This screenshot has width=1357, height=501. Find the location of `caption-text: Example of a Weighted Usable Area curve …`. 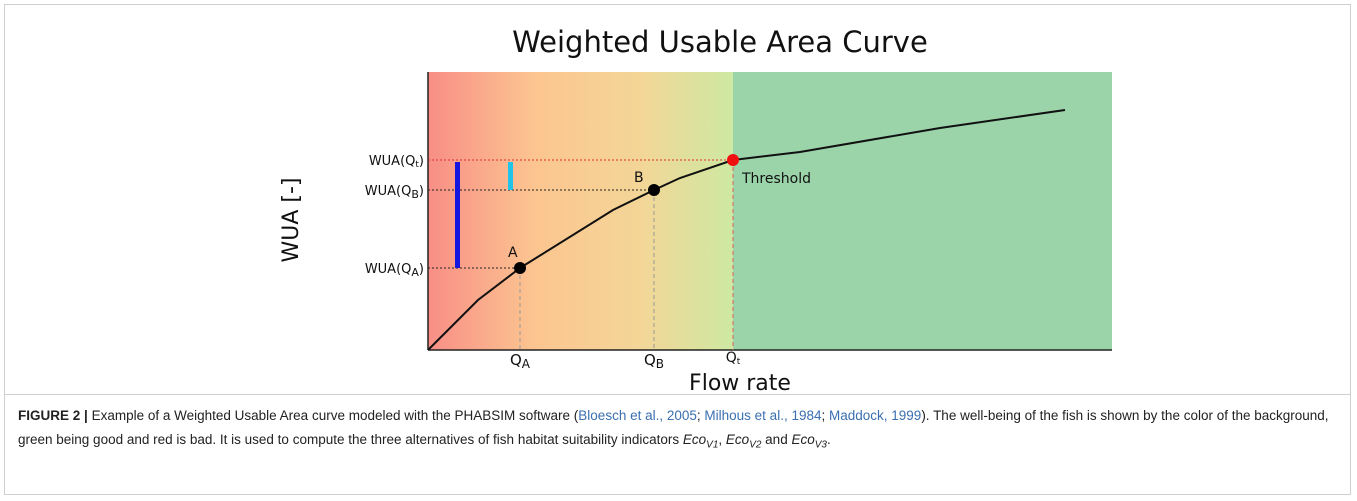

caption-text: Example of a Weighted Usable Area curve … is located at coordinates (335, 415).